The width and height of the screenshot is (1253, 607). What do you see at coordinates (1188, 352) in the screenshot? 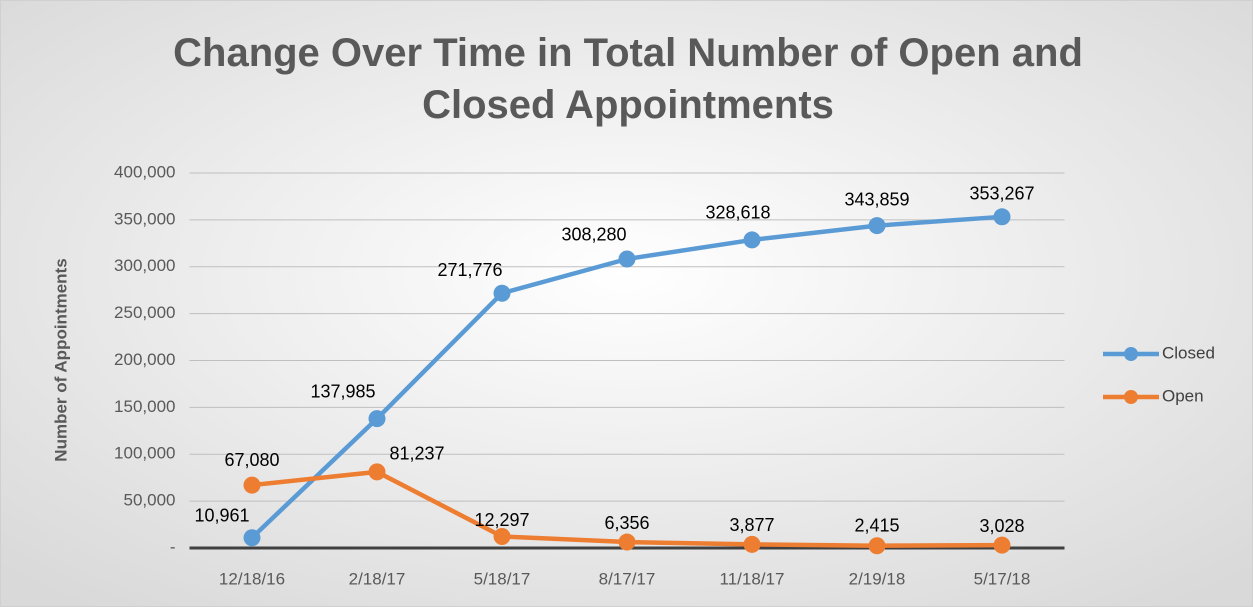
I see `legend-label: Closed` at bounding box center [1188, 352].